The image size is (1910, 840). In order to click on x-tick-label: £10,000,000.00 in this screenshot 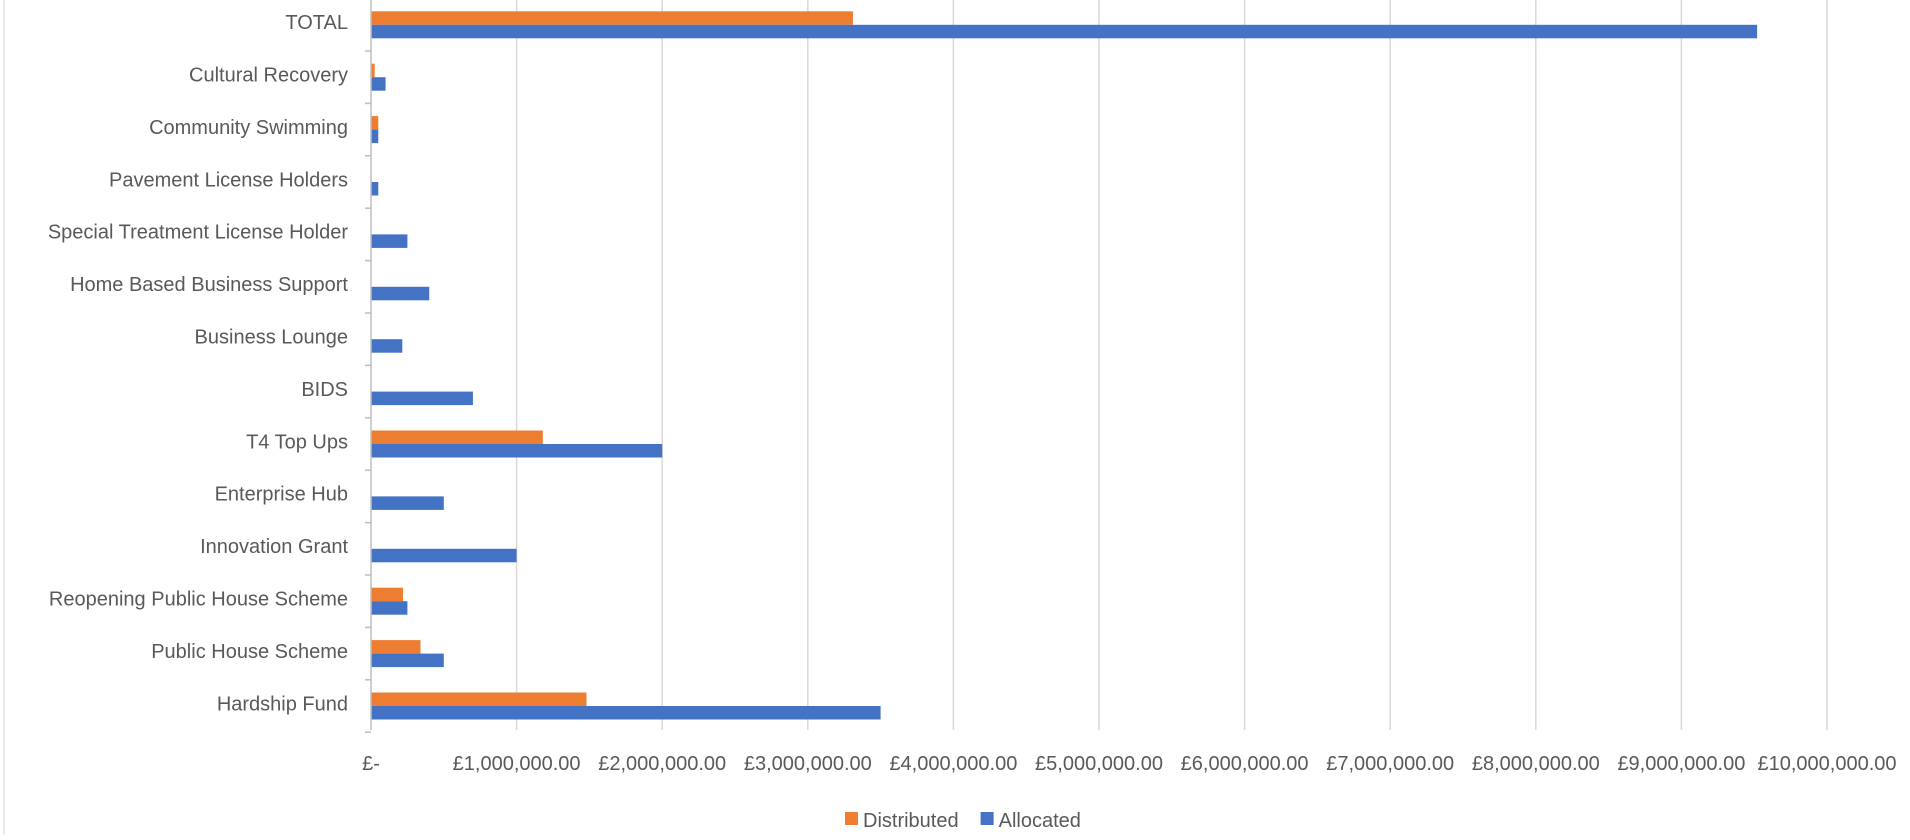, I will do `click(1826, 764)`.